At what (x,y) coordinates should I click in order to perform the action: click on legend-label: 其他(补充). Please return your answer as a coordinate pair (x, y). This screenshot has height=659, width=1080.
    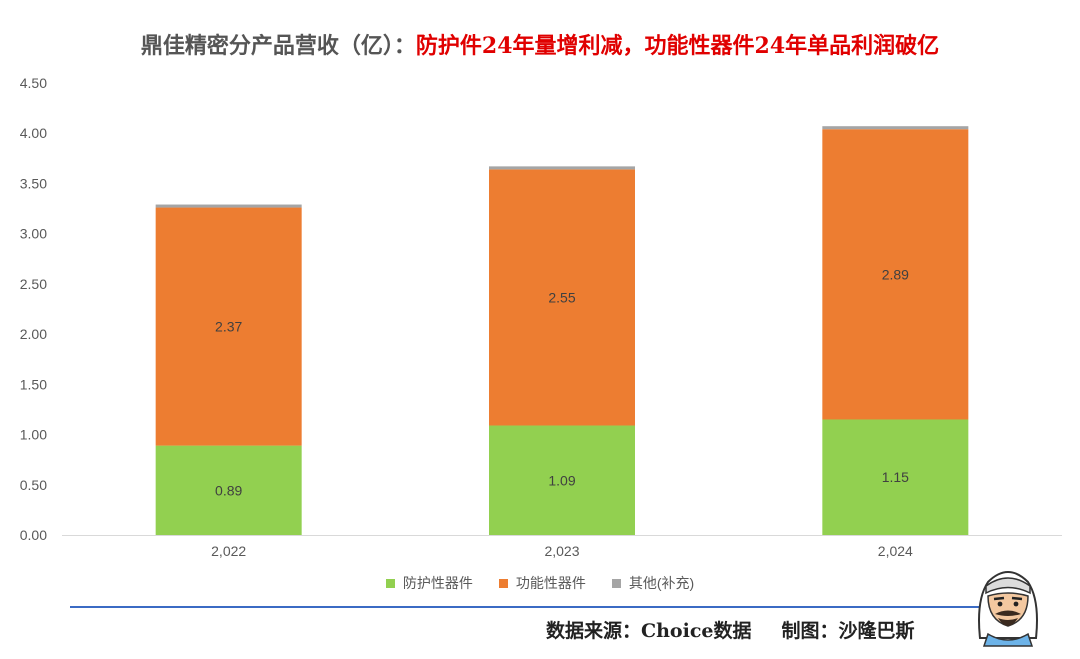
    Looking at the image, I should click on (661, 583).